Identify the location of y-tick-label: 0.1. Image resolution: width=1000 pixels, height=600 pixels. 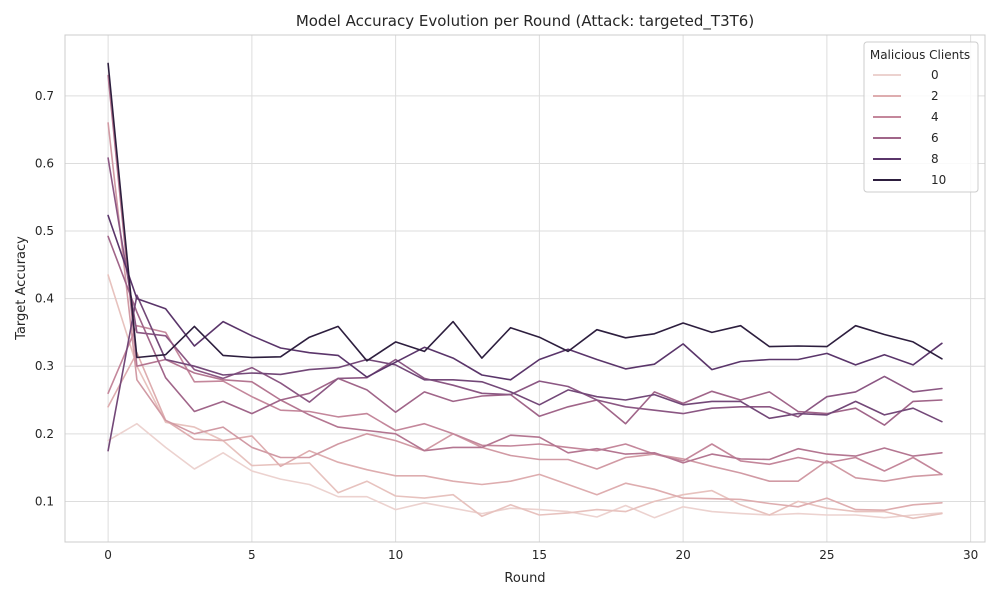
(44, 501).